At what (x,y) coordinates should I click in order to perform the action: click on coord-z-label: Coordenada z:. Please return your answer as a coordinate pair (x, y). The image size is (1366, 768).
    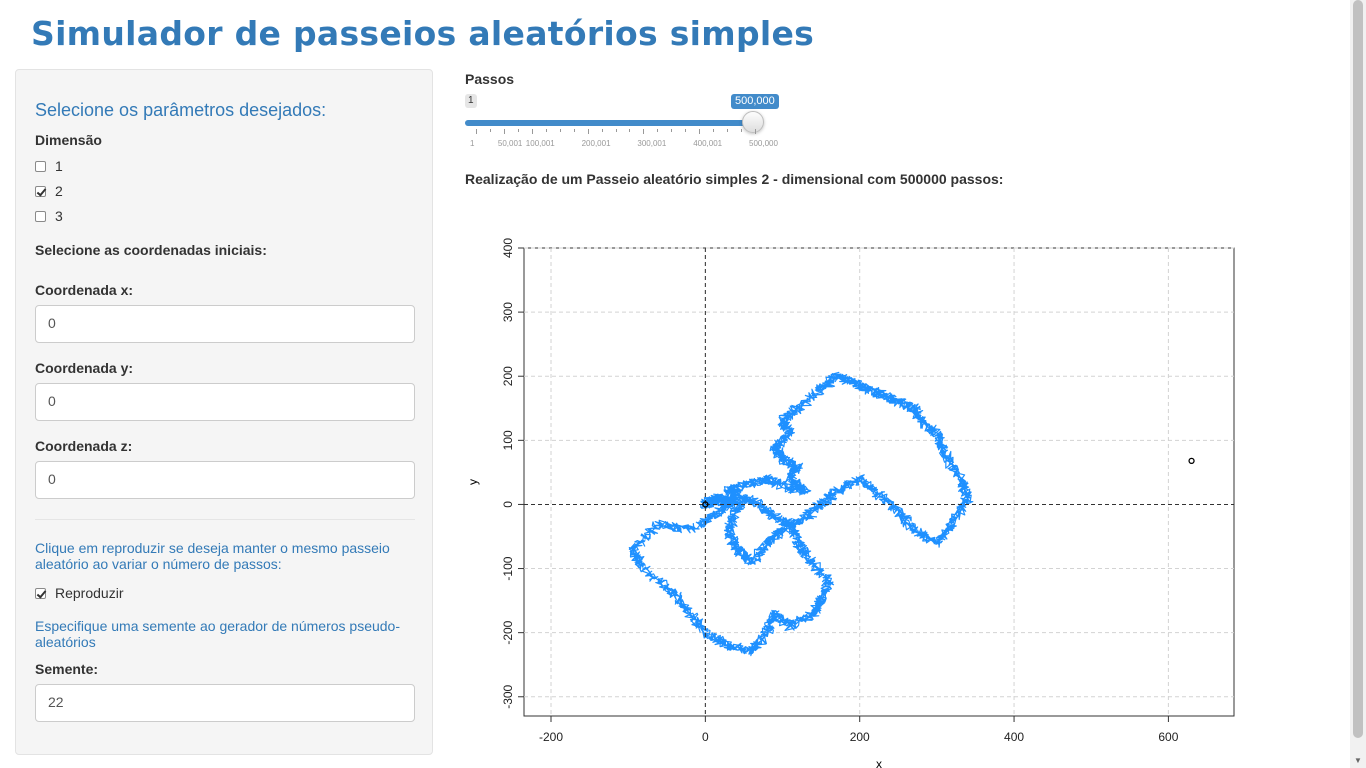
    Looking at the image, I should click on (84, 446).